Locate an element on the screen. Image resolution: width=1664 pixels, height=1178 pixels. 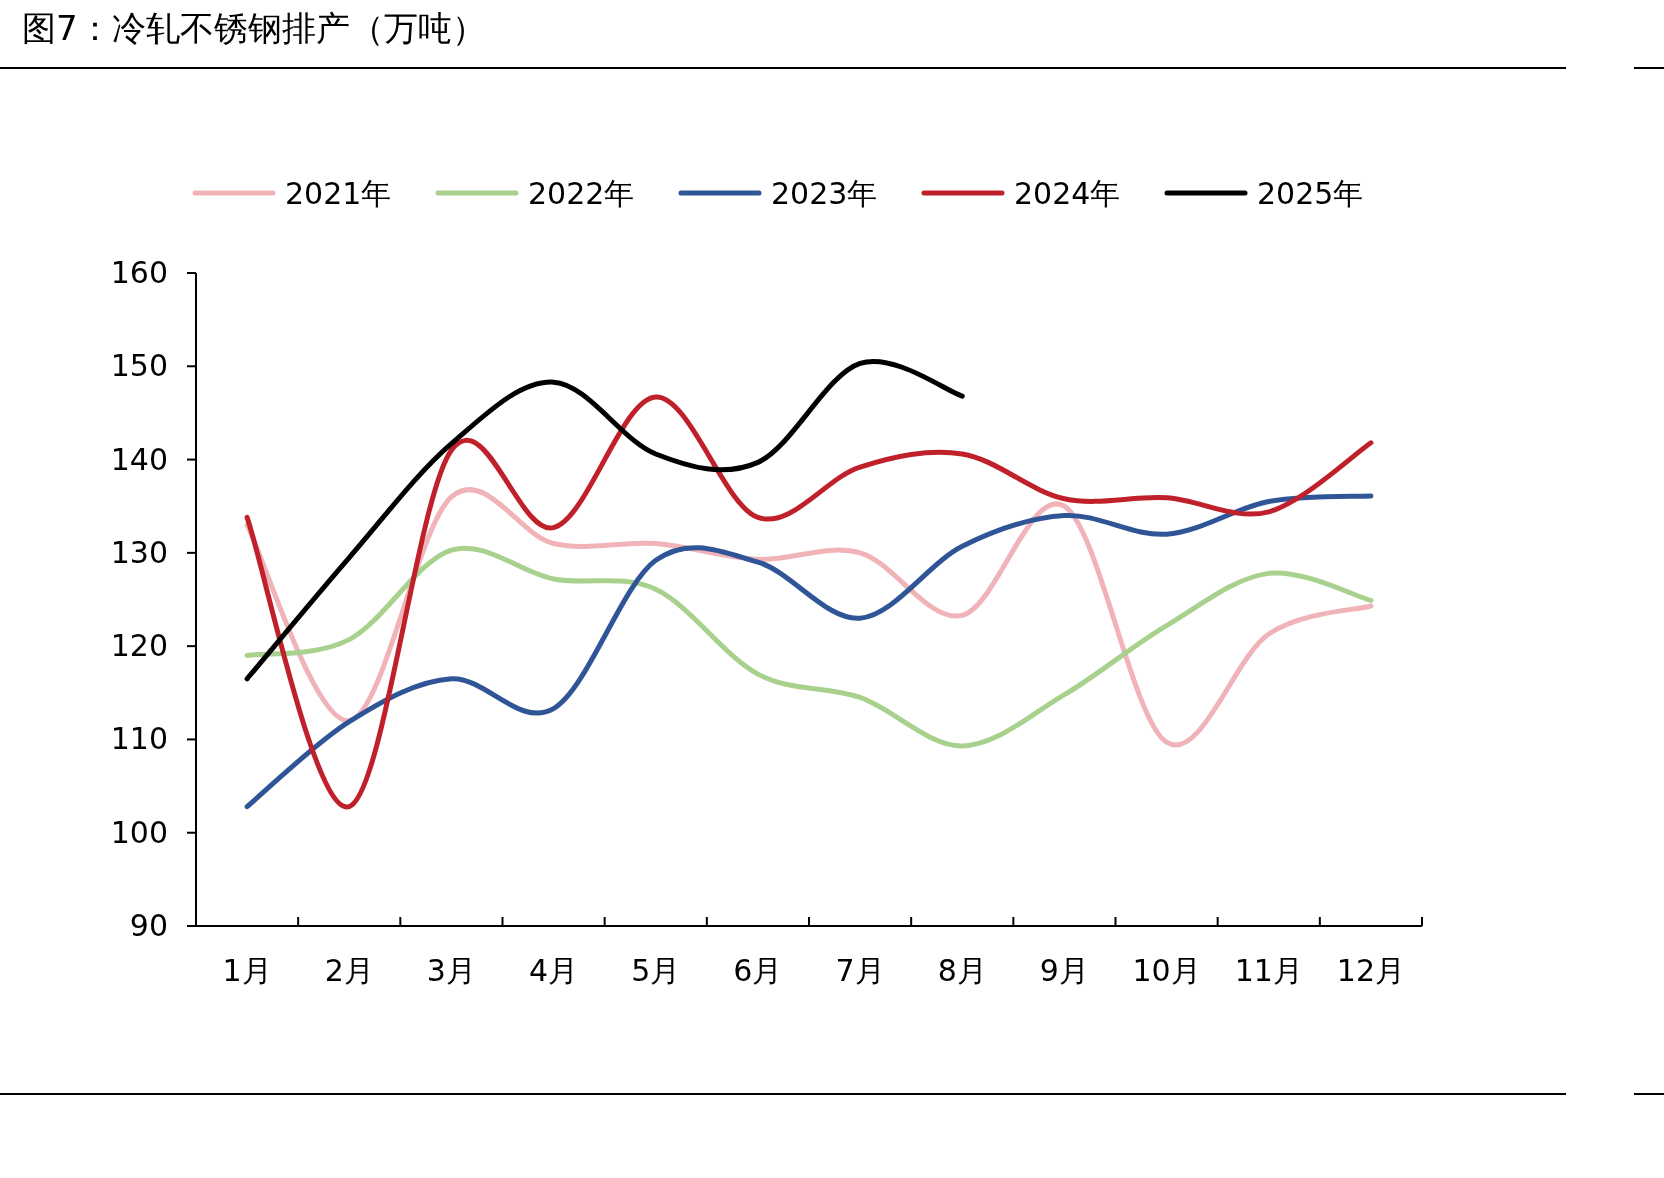
y-tick-label: 100 is located at coordinates (139, 832).